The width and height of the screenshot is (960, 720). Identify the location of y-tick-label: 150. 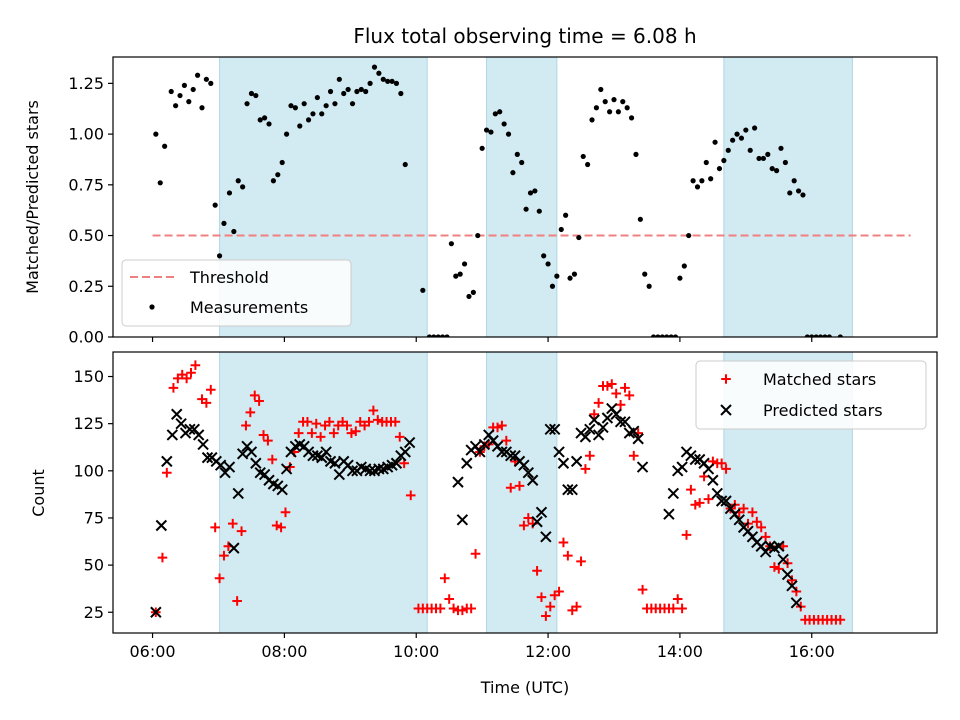
(88, 376).